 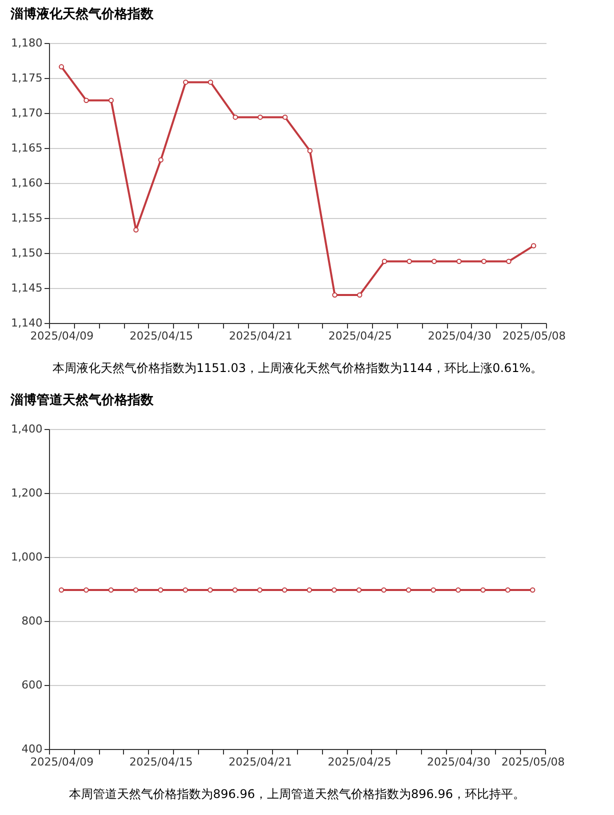 What do you see at coordinates (32, 685) in the screenshot?
I see `y-tick-label: 600` at bounding box center [32, 685].